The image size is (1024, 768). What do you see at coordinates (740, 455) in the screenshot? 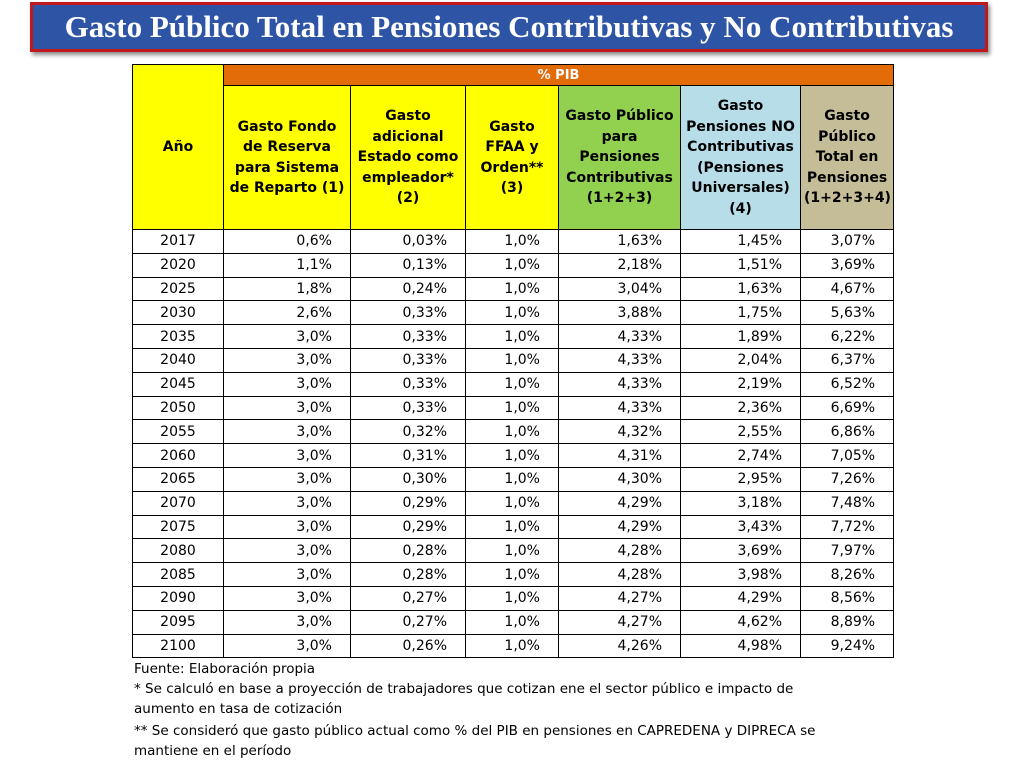
I see `value-cell: 2,74%` at bounding box center [740, 455].